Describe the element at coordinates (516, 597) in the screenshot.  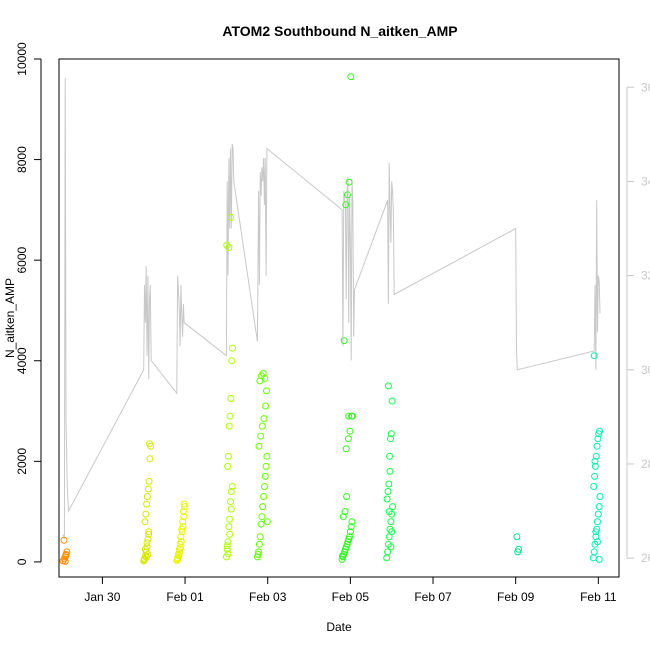
I see `x-tick-label: Feb 09` at that location.